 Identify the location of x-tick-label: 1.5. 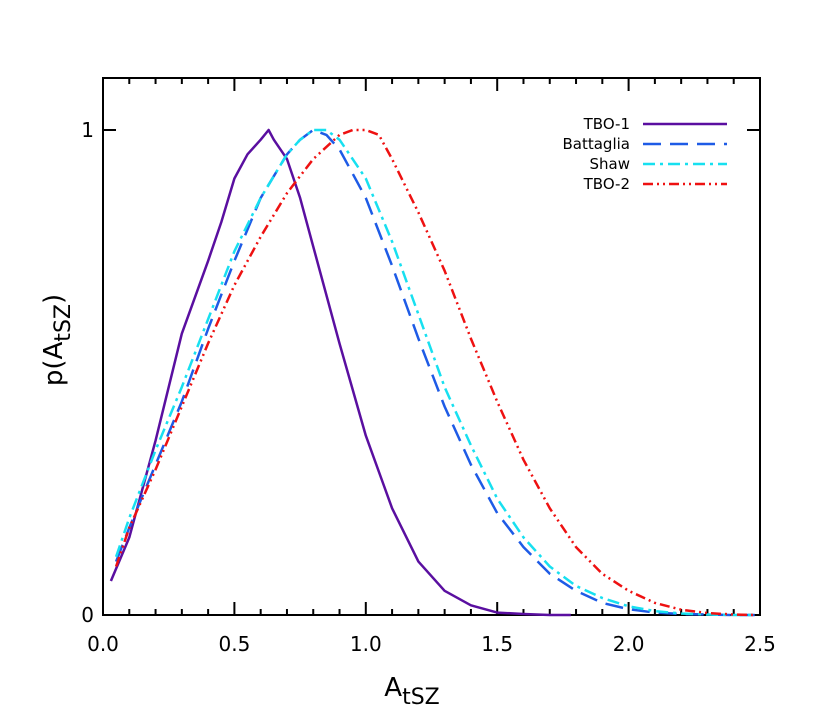
(497, 644).